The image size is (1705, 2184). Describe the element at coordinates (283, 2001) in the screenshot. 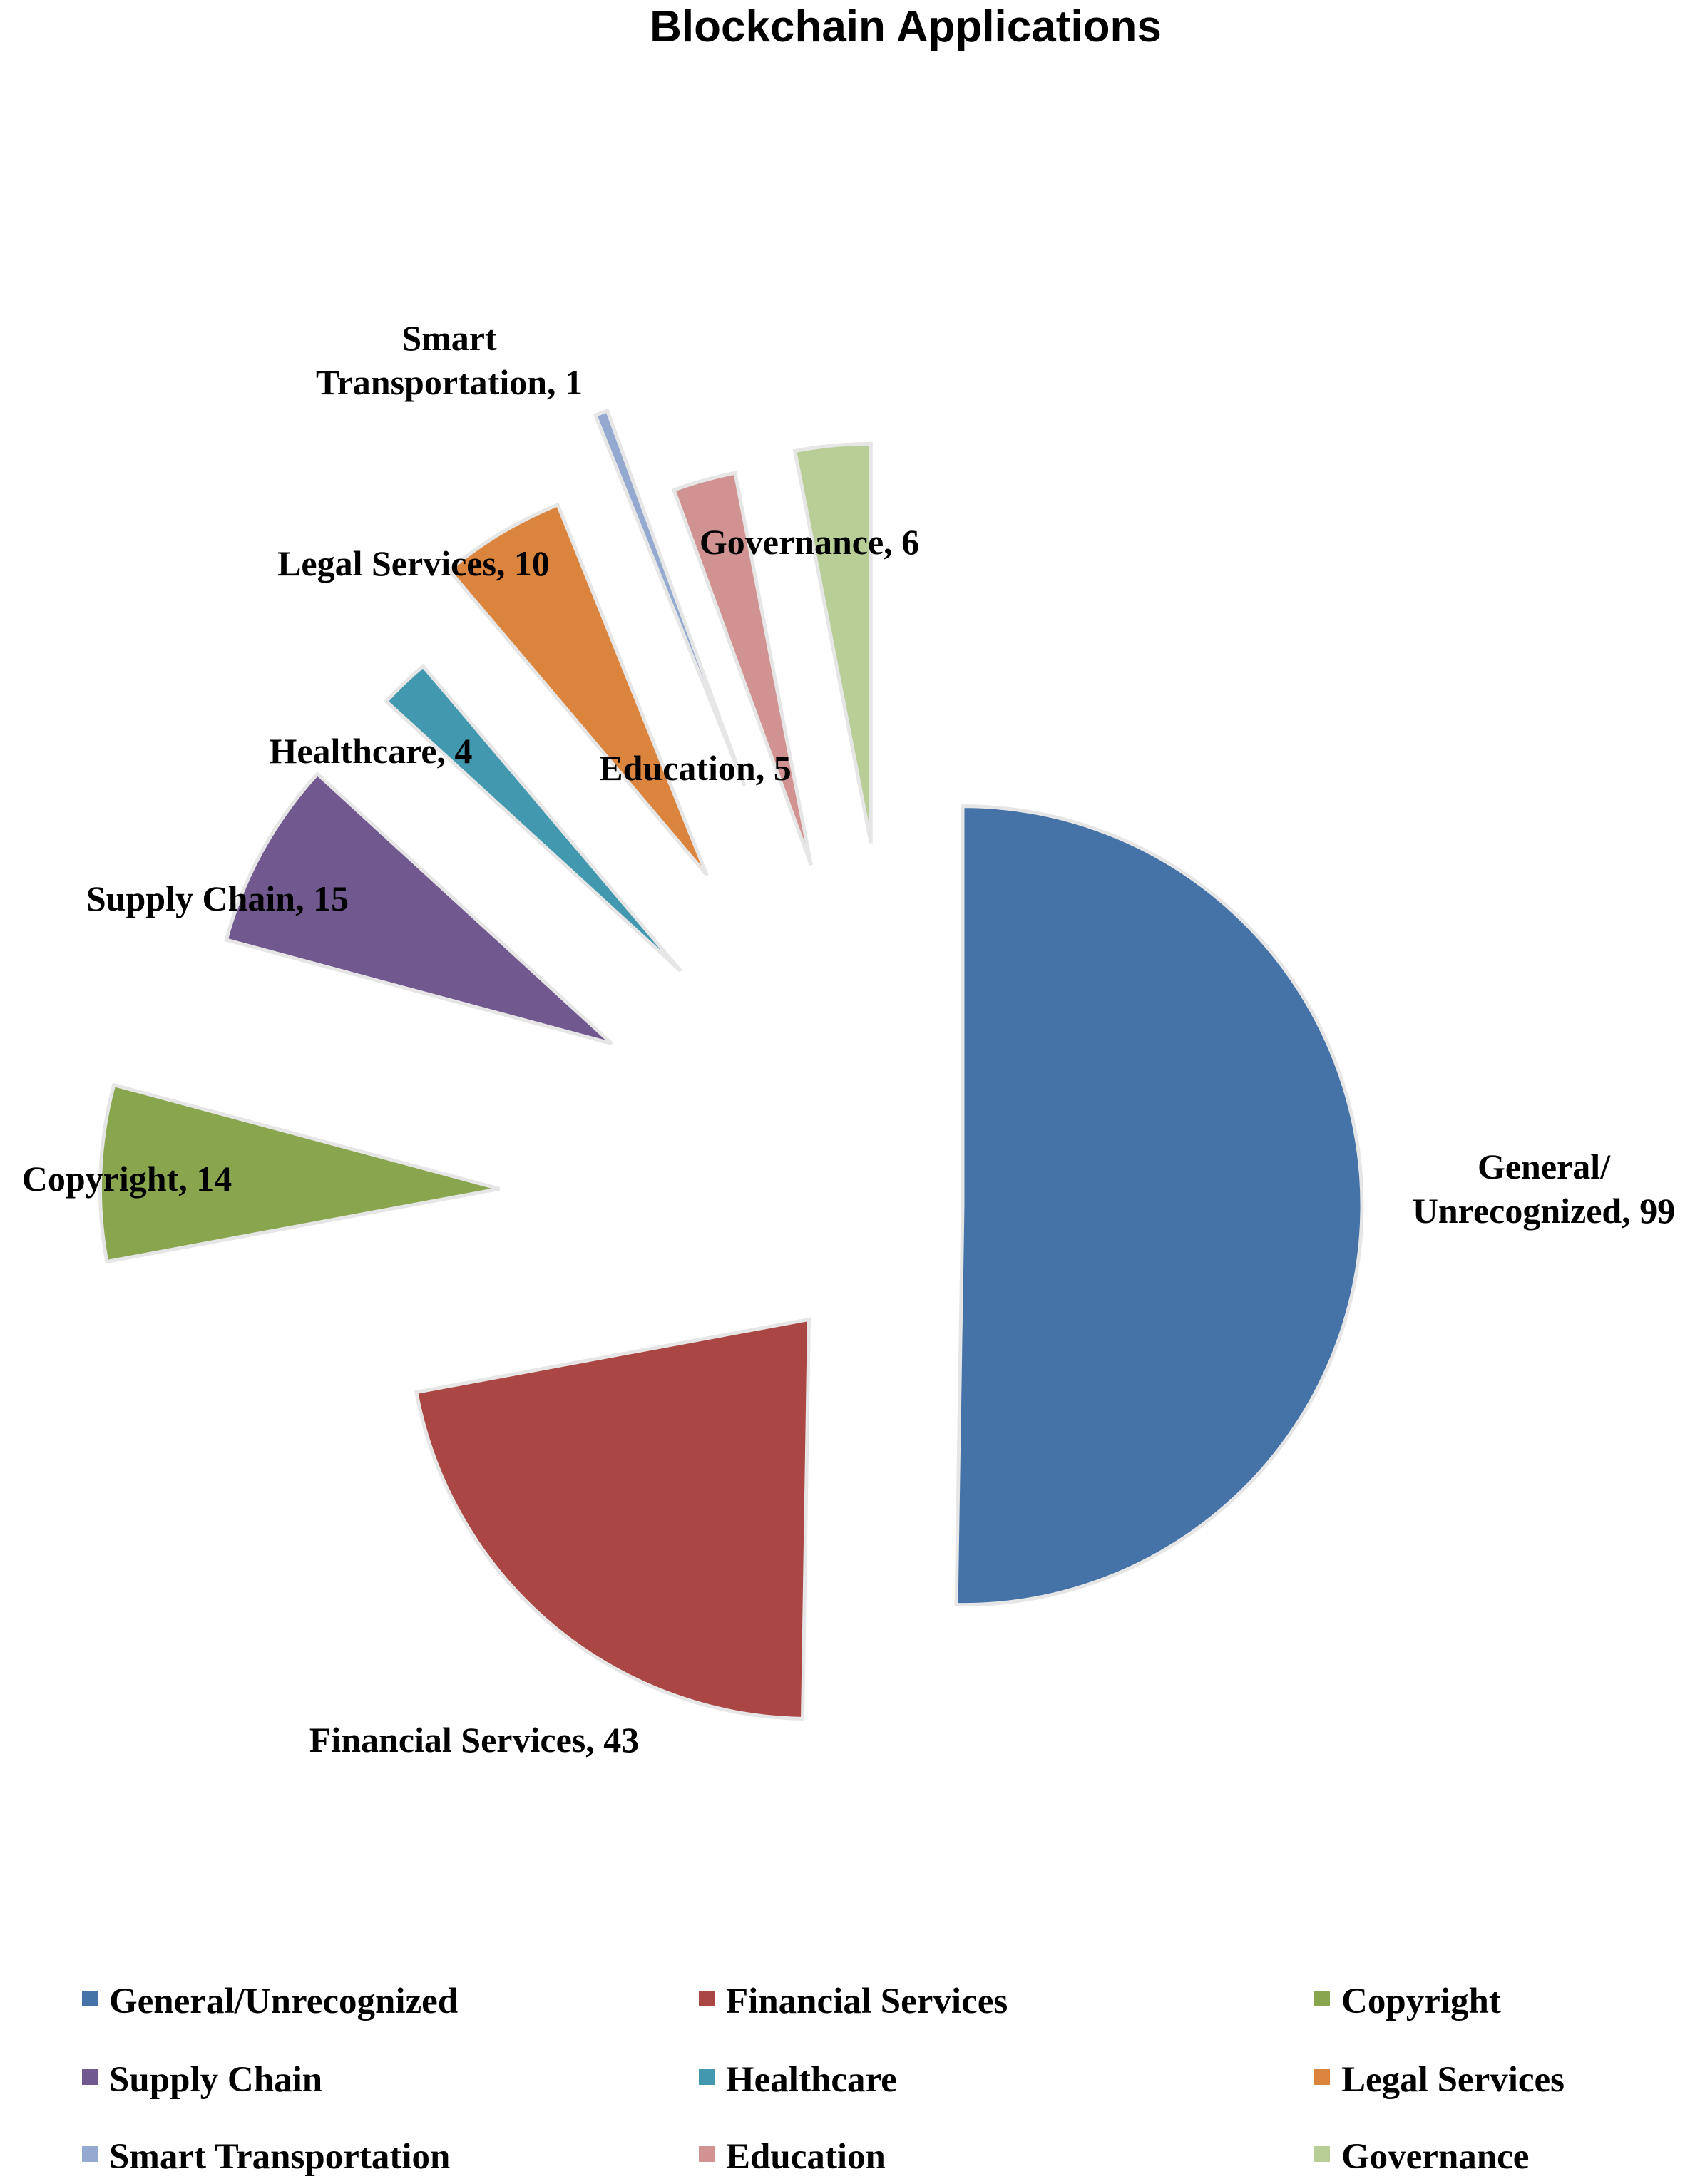

I see `legend-label-general-unrecognized: General/Unrecognized` at that location.